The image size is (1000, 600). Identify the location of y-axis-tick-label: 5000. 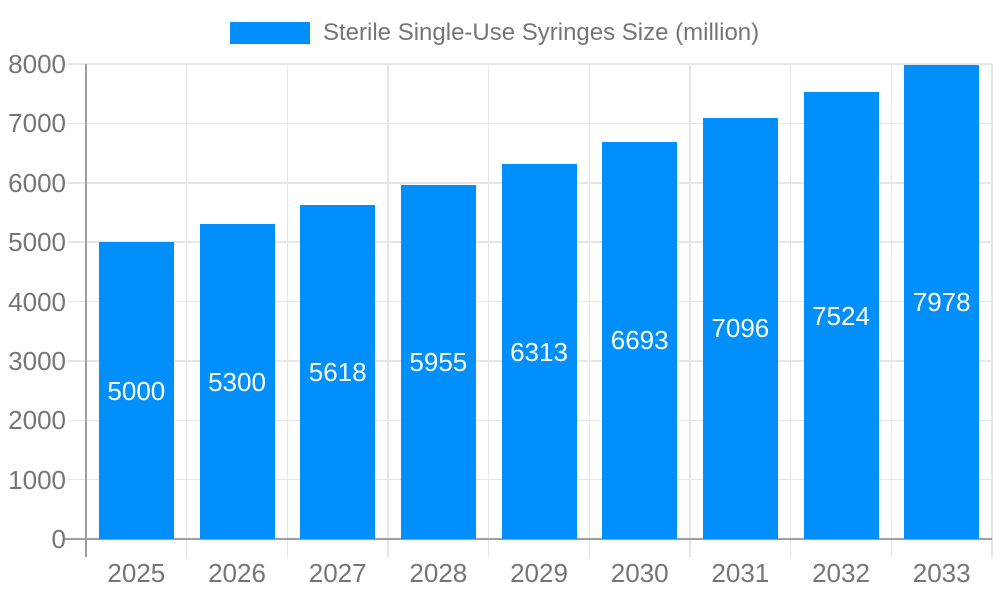
(37, 242).